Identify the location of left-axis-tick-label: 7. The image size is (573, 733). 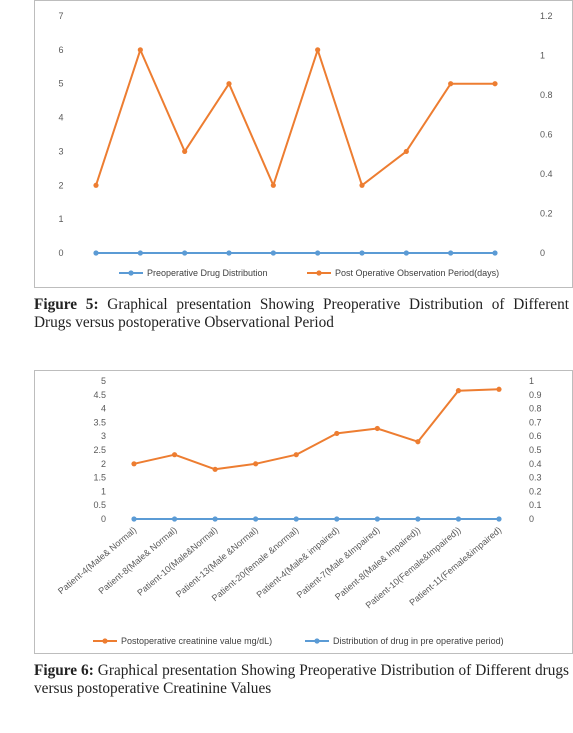
(60, 16).